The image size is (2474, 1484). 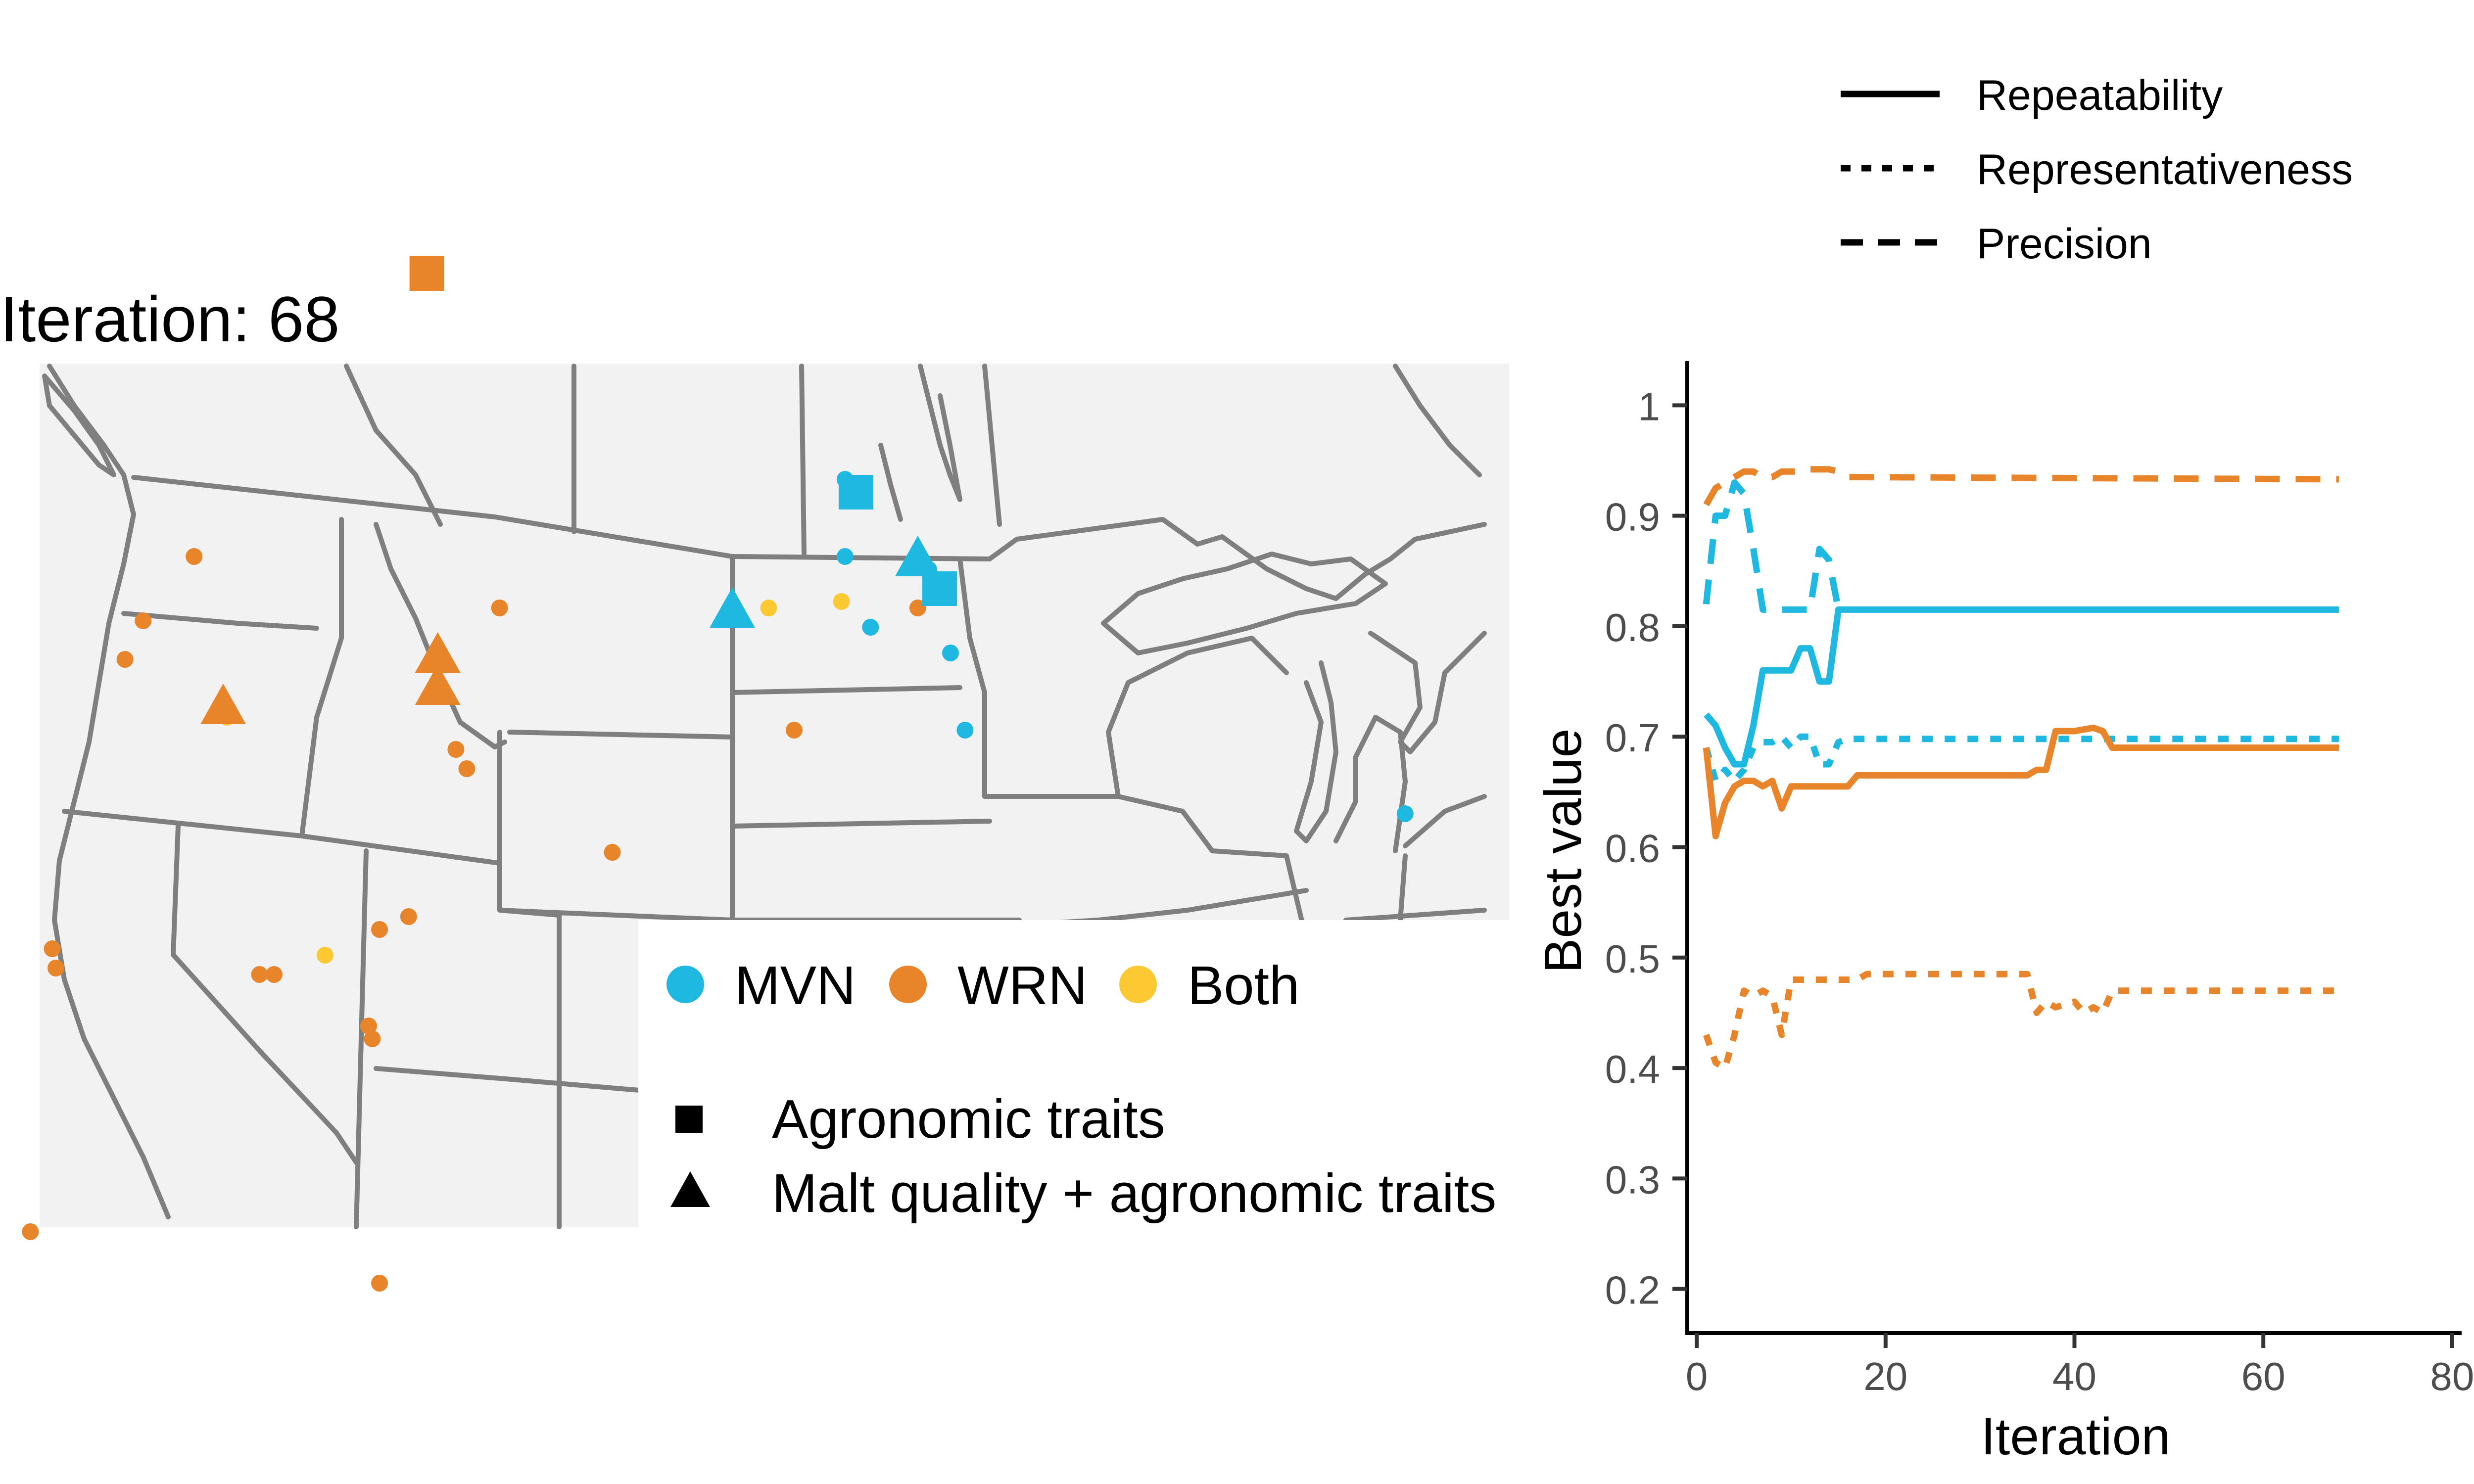 I want to click on legend-key-triangle, so click(x=690, y=1189).